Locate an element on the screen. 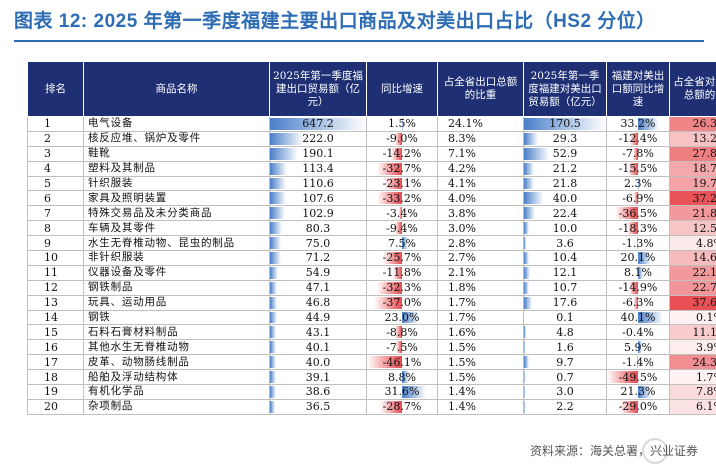  rank-cell: 17 is located at coordinates (55, 362).